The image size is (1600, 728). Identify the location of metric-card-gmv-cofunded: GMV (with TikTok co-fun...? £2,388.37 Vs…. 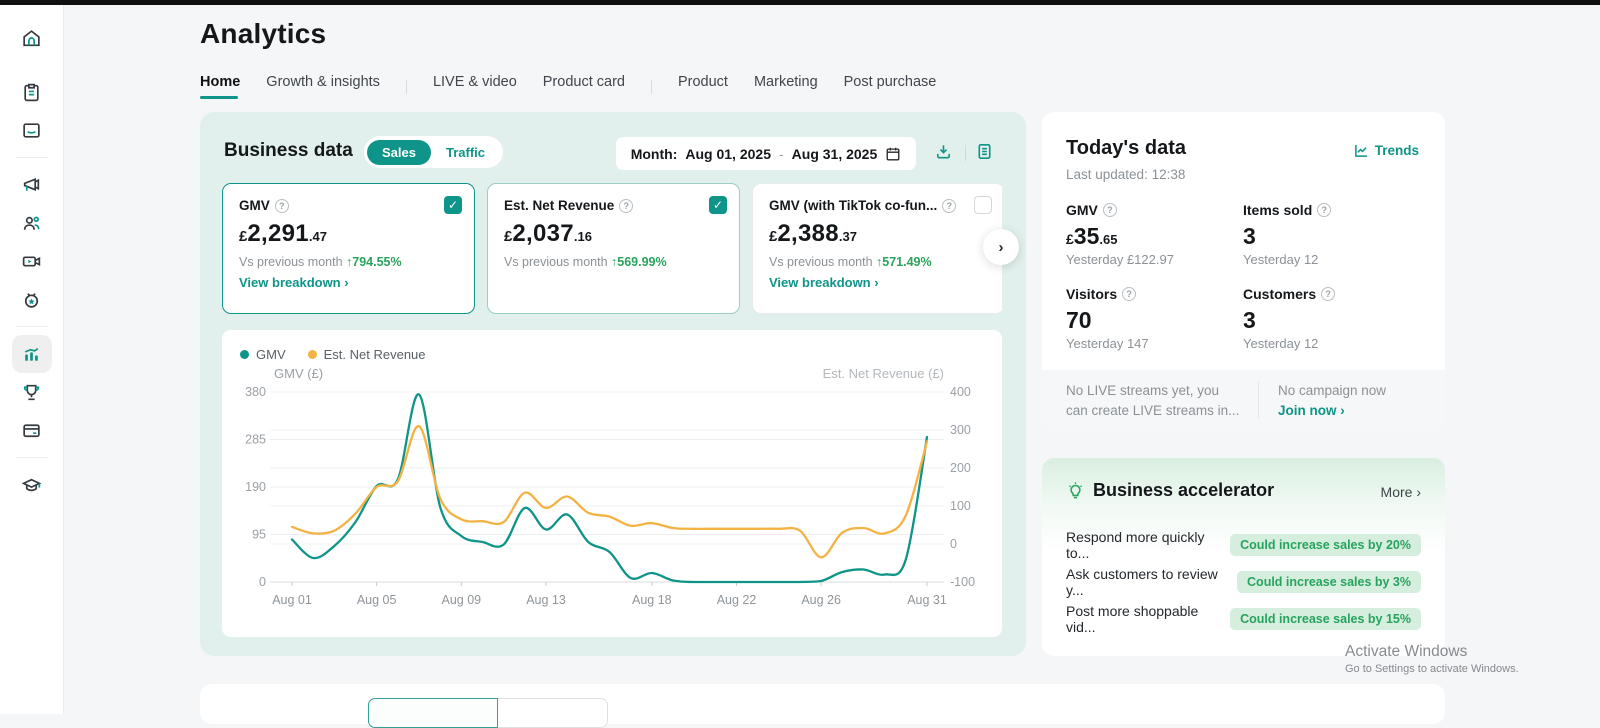
(877, 248).